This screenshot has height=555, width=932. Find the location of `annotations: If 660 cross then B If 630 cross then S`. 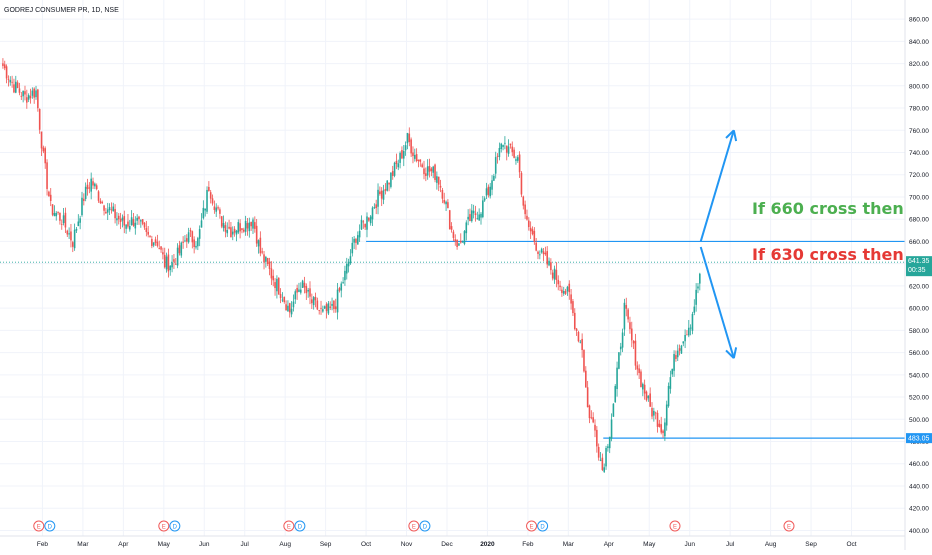

annotations: If 660 cross then B If 630 cross then S is located at coordinates (836, 231).